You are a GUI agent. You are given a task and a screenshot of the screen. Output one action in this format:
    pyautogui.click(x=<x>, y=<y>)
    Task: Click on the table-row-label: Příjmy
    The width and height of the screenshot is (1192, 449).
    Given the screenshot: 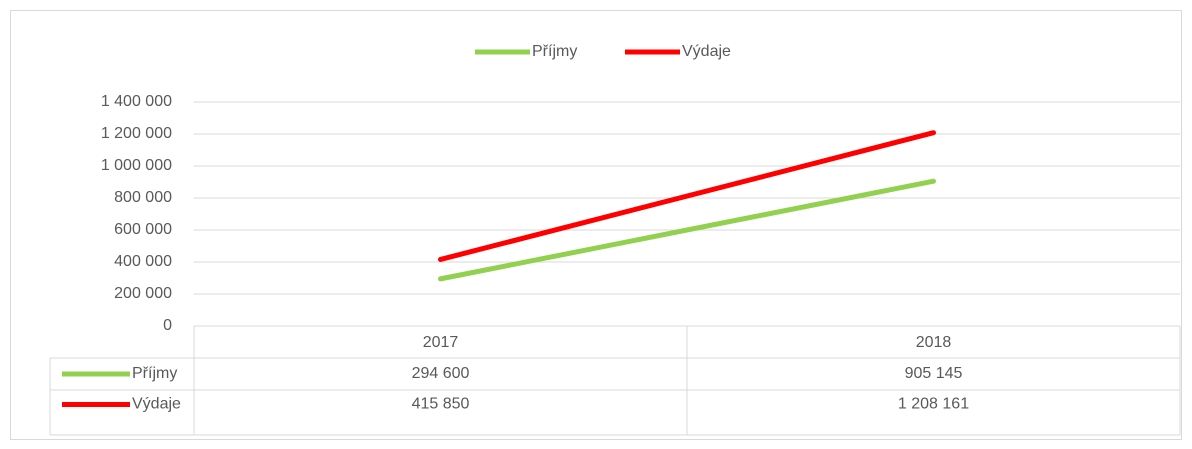 What is the action you would take?
    pyautogui.click(x=154, y=373)
    